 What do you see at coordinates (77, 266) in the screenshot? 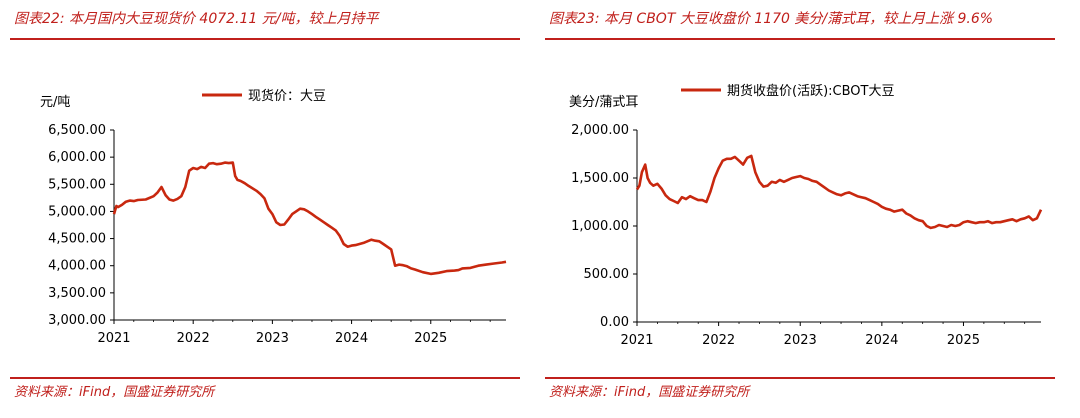
I see `y-tick-label: 4,000.00` at bounding box center [77, 266].